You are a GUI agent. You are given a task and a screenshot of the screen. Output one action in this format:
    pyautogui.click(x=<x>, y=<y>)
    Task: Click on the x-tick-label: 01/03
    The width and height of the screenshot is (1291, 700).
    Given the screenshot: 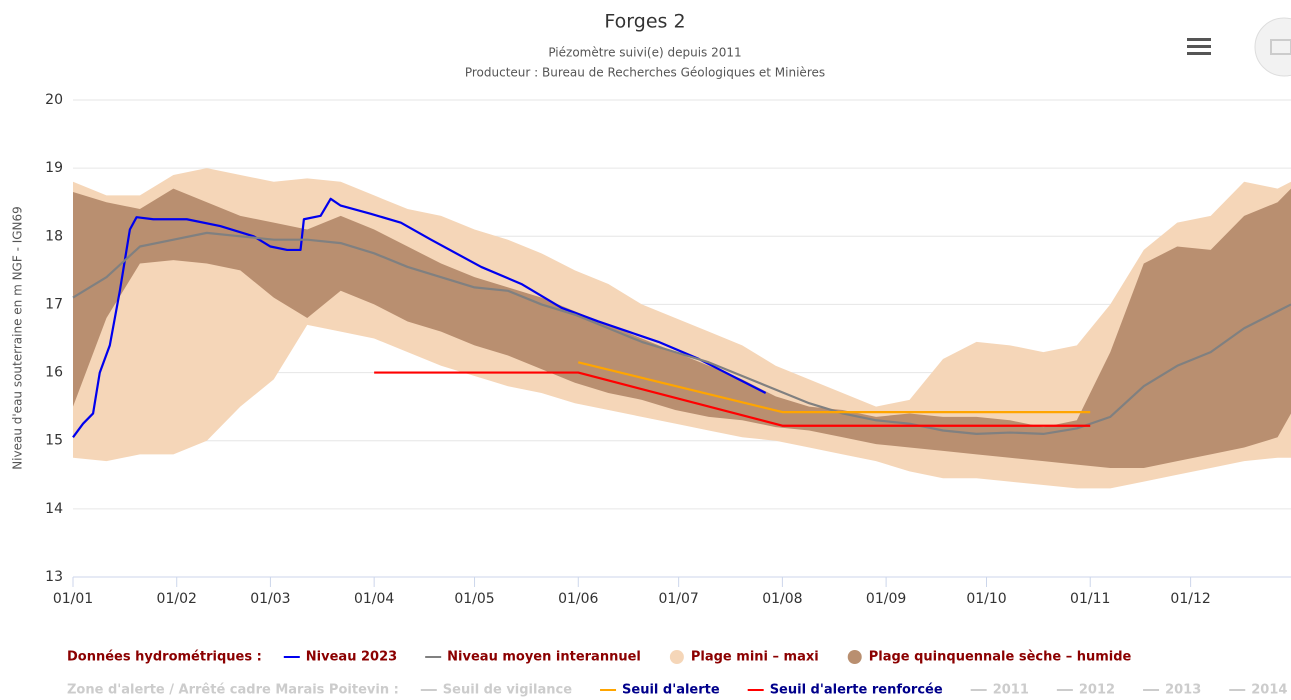 What is the action you would take?
    pyautogui.click(x=270, y=599)
    